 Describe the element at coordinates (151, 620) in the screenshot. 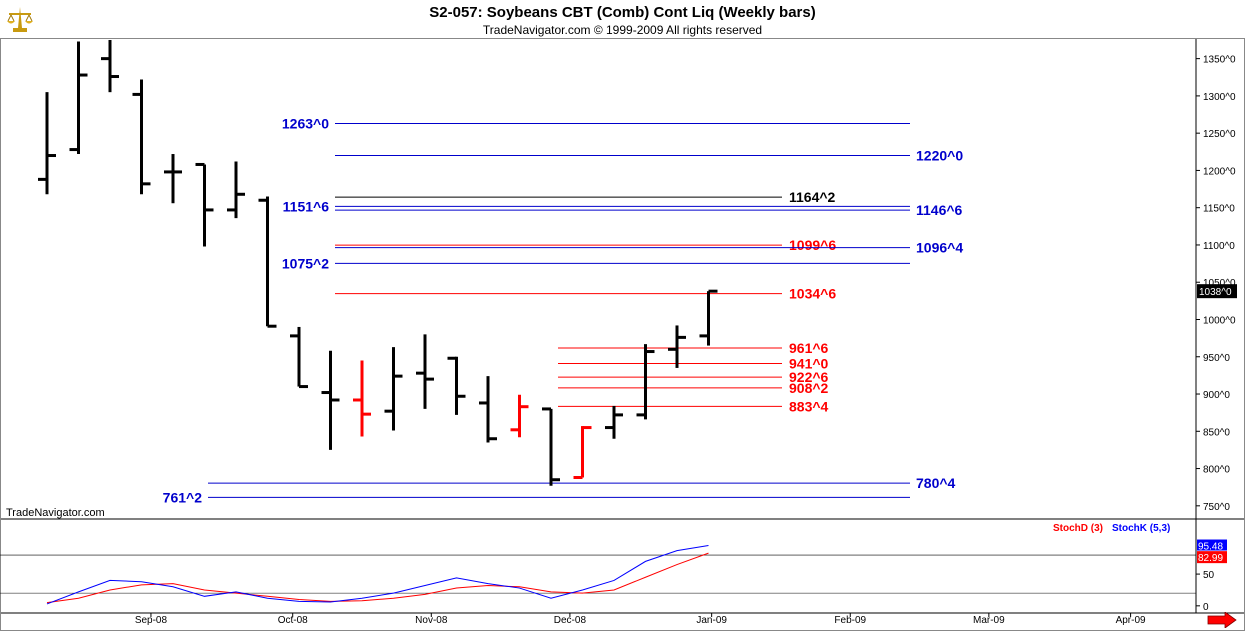

I see `date-tick-label: Sep-08` at that location.